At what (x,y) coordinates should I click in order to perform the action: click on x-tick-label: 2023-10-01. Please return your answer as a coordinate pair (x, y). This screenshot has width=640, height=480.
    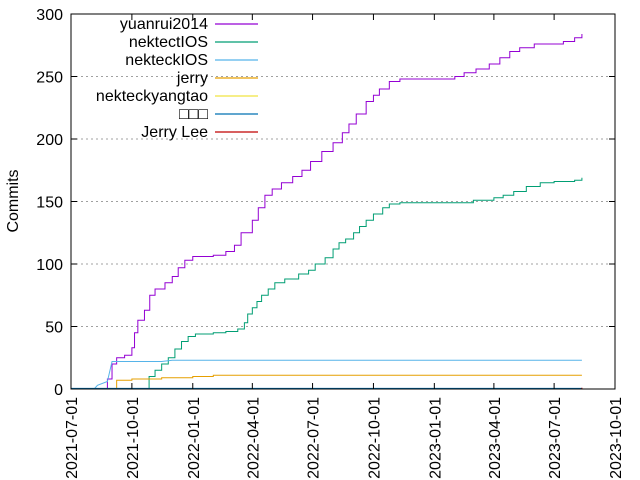
    Looking at the image, I should click on (616, 438).